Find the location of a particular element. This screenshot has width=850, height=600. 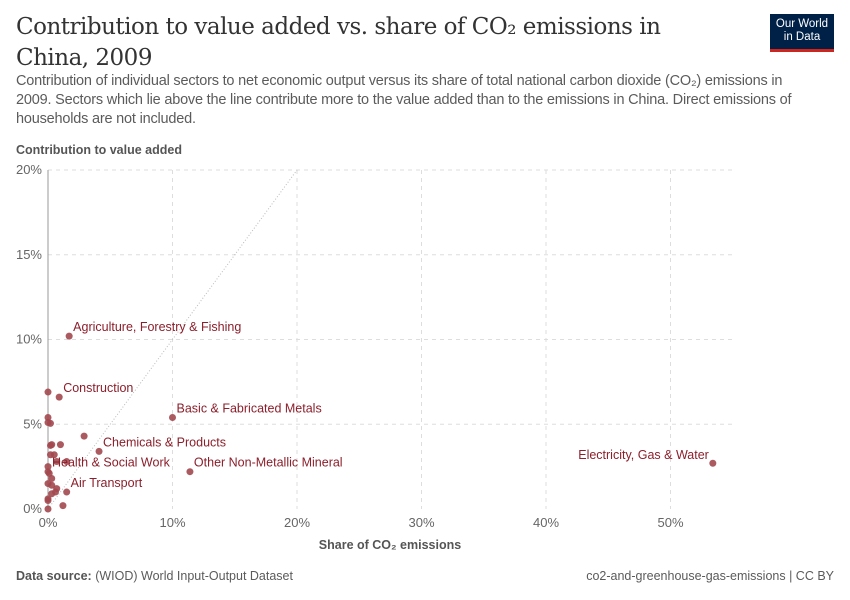

y-tick-label: 10% is located at coordinates (29, 339).